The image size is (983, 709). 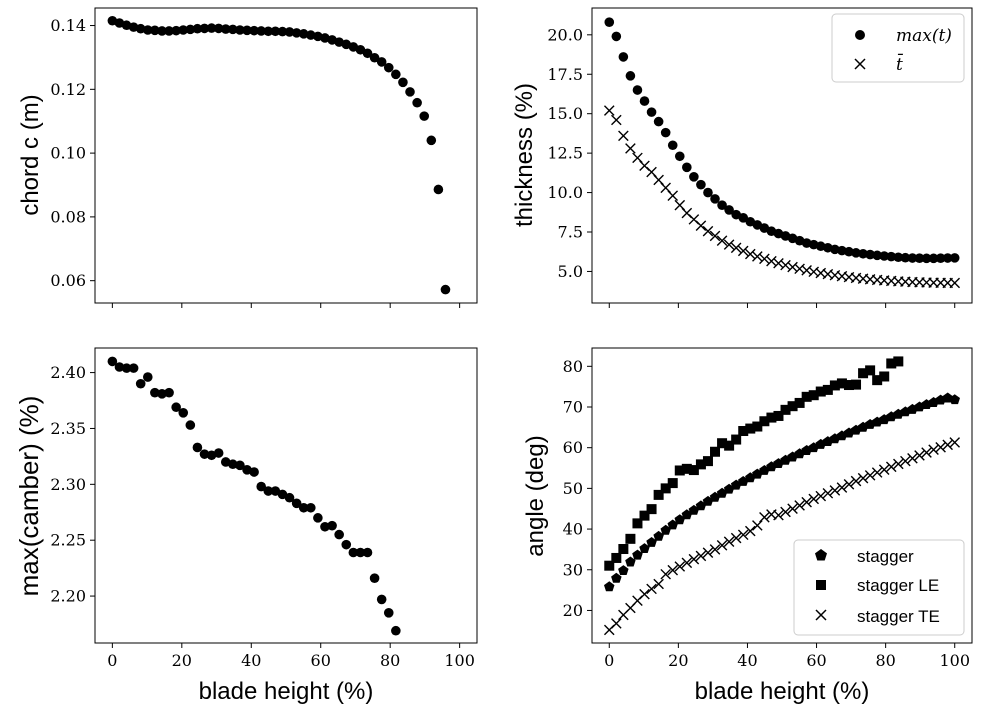 What do you see at coordinates (30, 154) in the screenshot?
I see `chord-ylabel: chord c (m)` at bounding box center [30, 154].